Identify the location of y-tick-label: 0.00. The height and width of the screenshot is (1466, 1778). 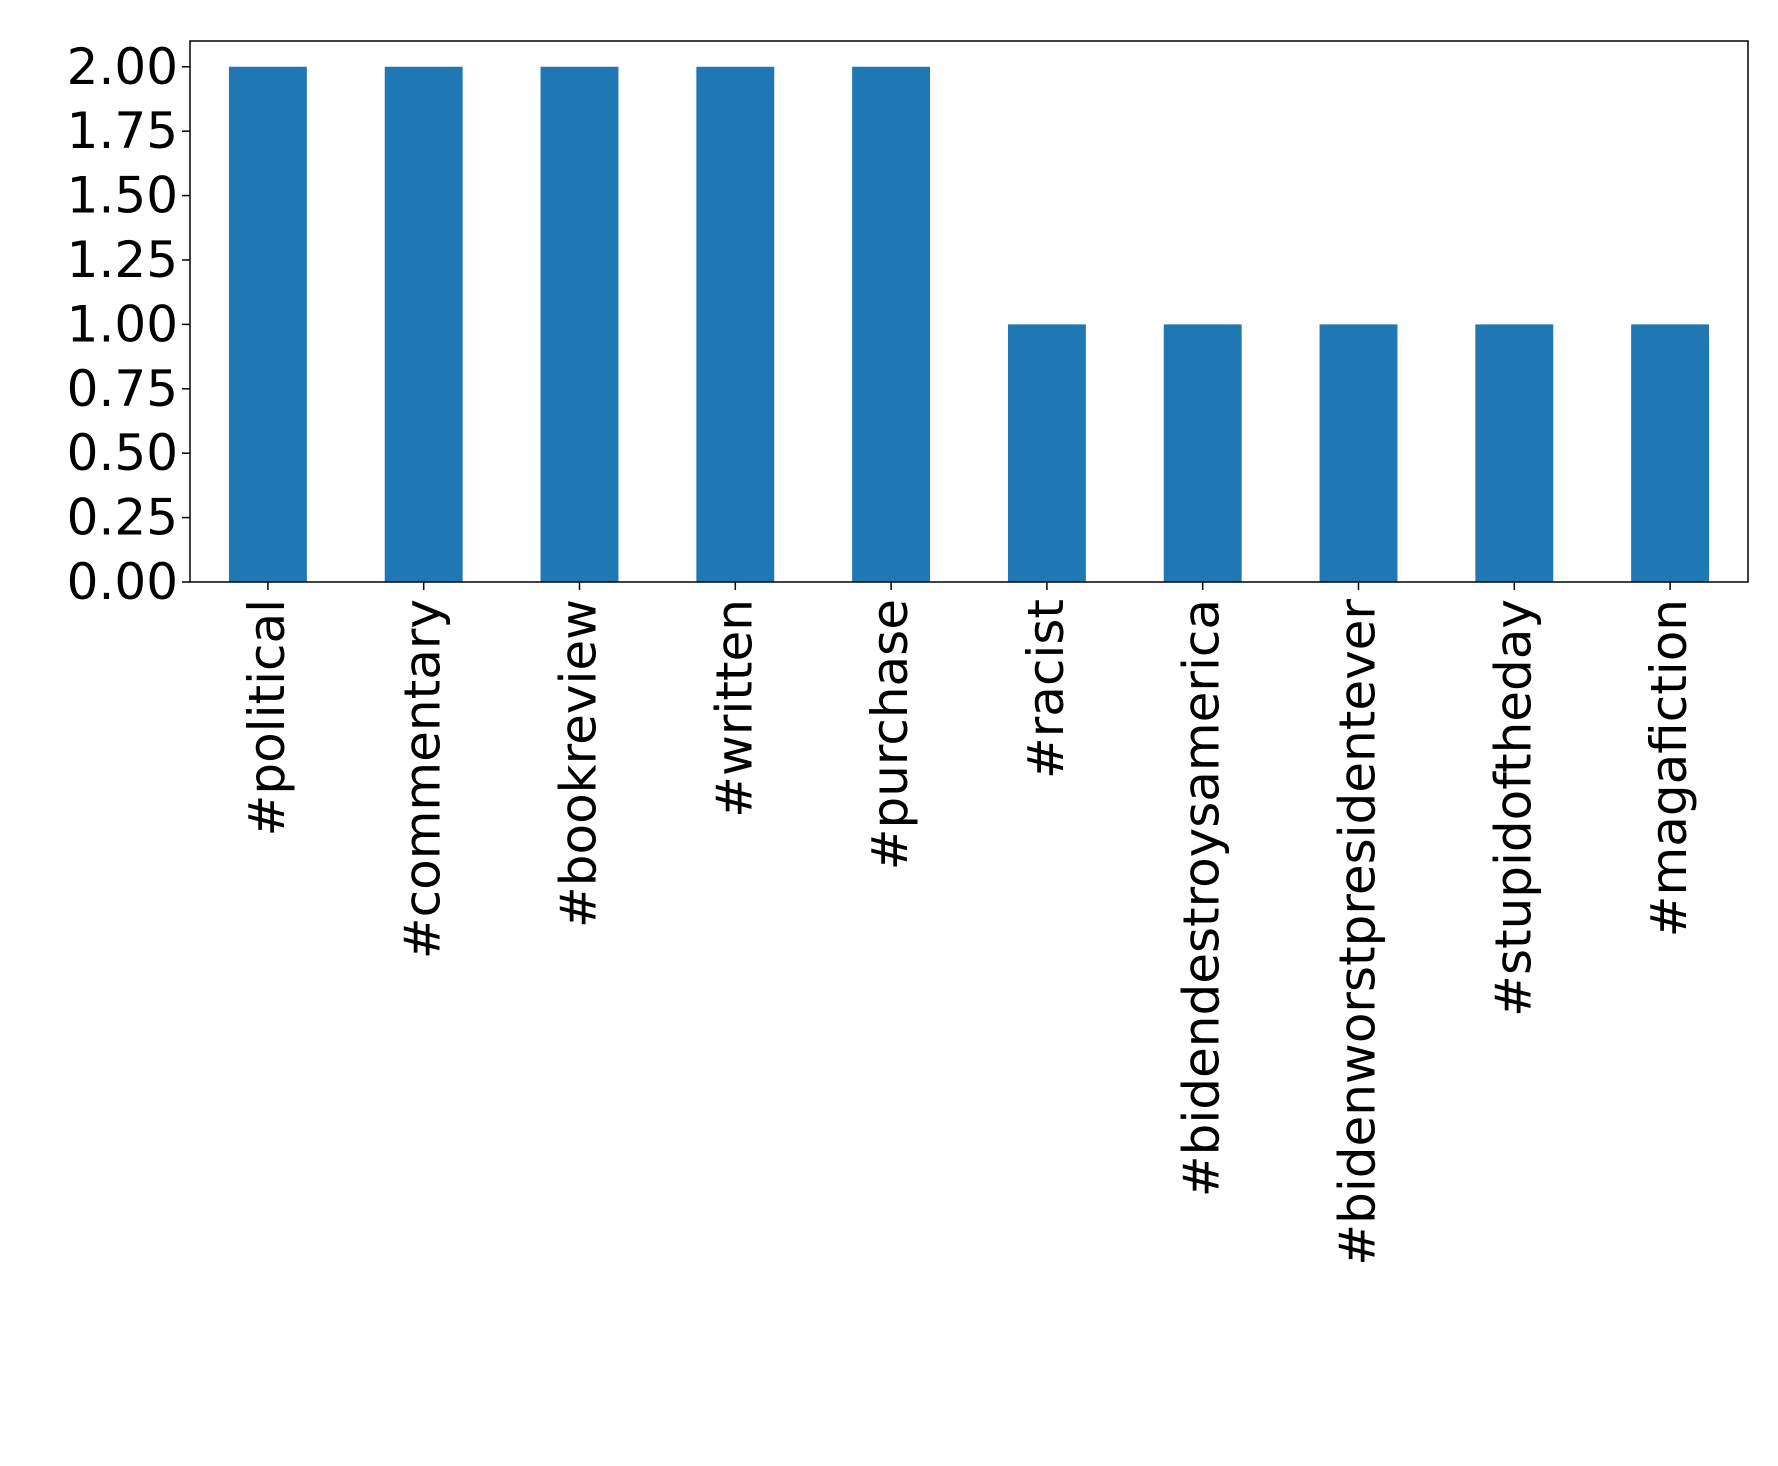
(122, 582).